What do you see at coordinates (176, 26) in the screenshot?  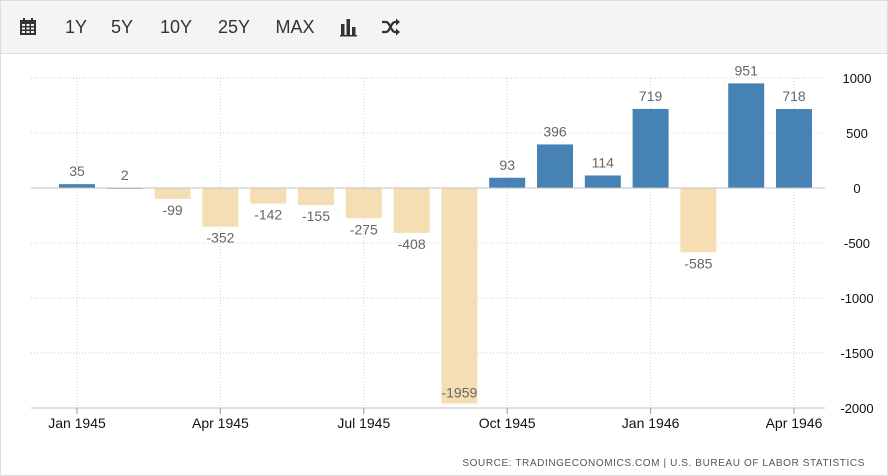 I see `range-10y-button: 10Y` at bounding box center [176, 26].